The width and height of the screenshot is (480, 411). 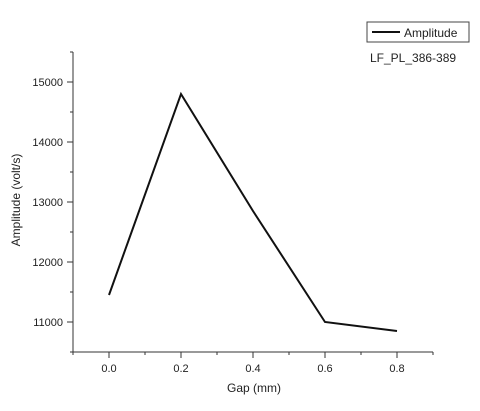 What do you see at coordinates (254, 388) in the screenshot?
I see `x-axis-label: Gap (mm)` at bounding box center [254, 388].